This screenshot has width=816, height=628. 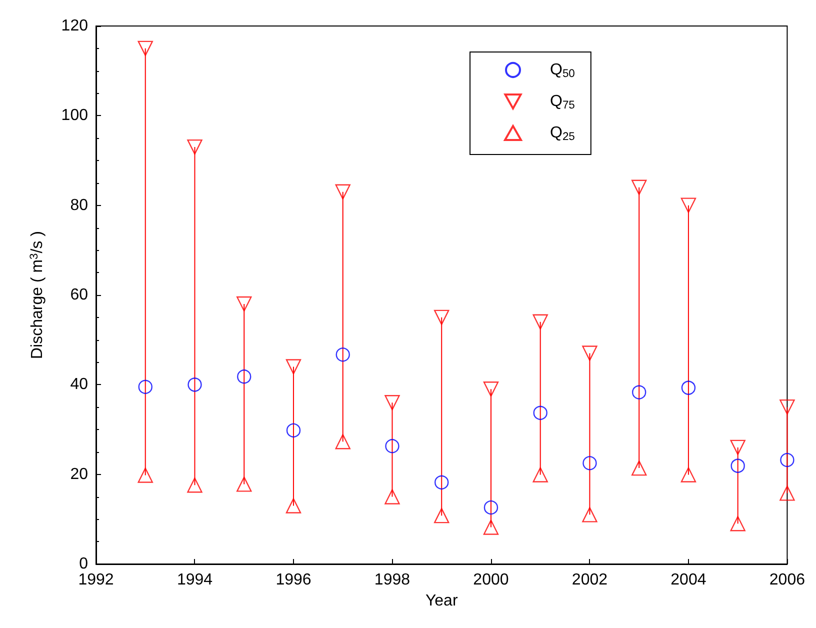 What do you see at coordinates (79, 295) in the screenshot?
I see `y-tick-label: 60` at bounding box center [79, 295].